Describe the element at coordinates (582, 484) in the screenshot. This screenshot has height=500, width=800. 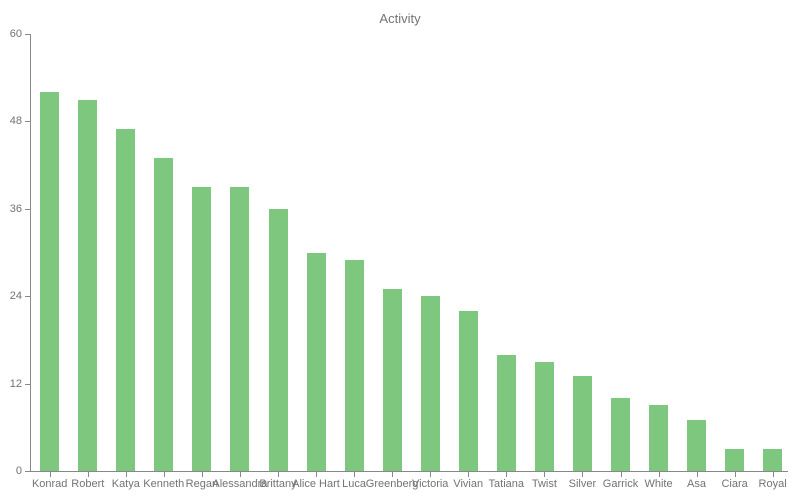
I see `x-tick-label: Silver` at that location.